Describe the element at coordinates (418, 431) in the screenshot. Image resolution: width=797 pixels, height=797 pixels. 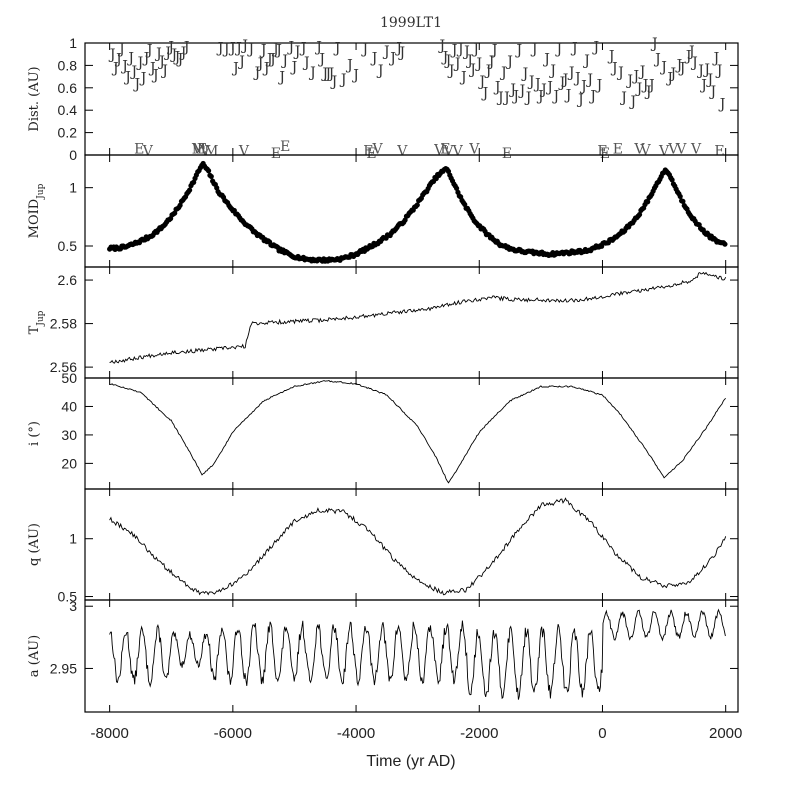
I see `incl-series-line` at that location.